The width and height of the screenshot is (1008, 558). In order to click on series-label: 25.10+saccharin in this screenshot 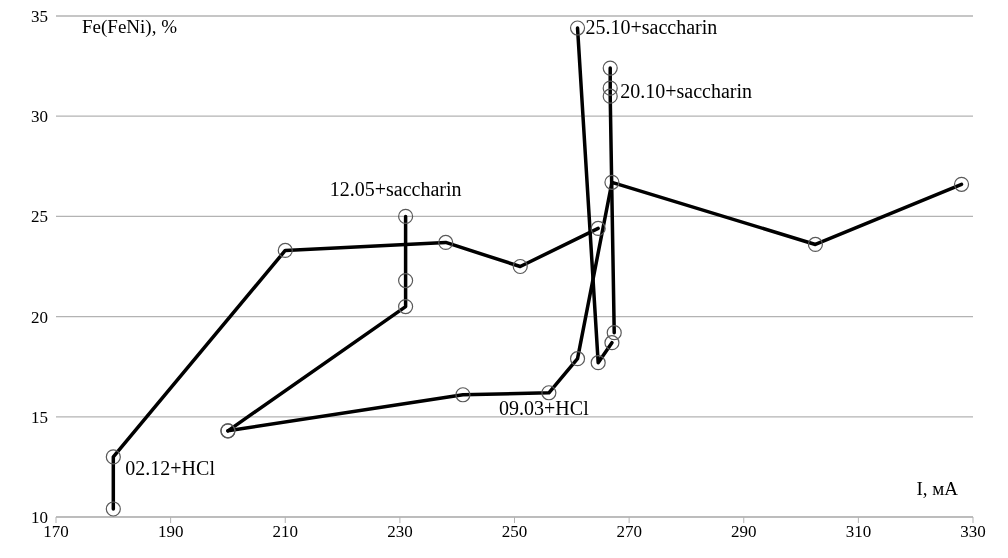, I will do `click(651, 27)`.